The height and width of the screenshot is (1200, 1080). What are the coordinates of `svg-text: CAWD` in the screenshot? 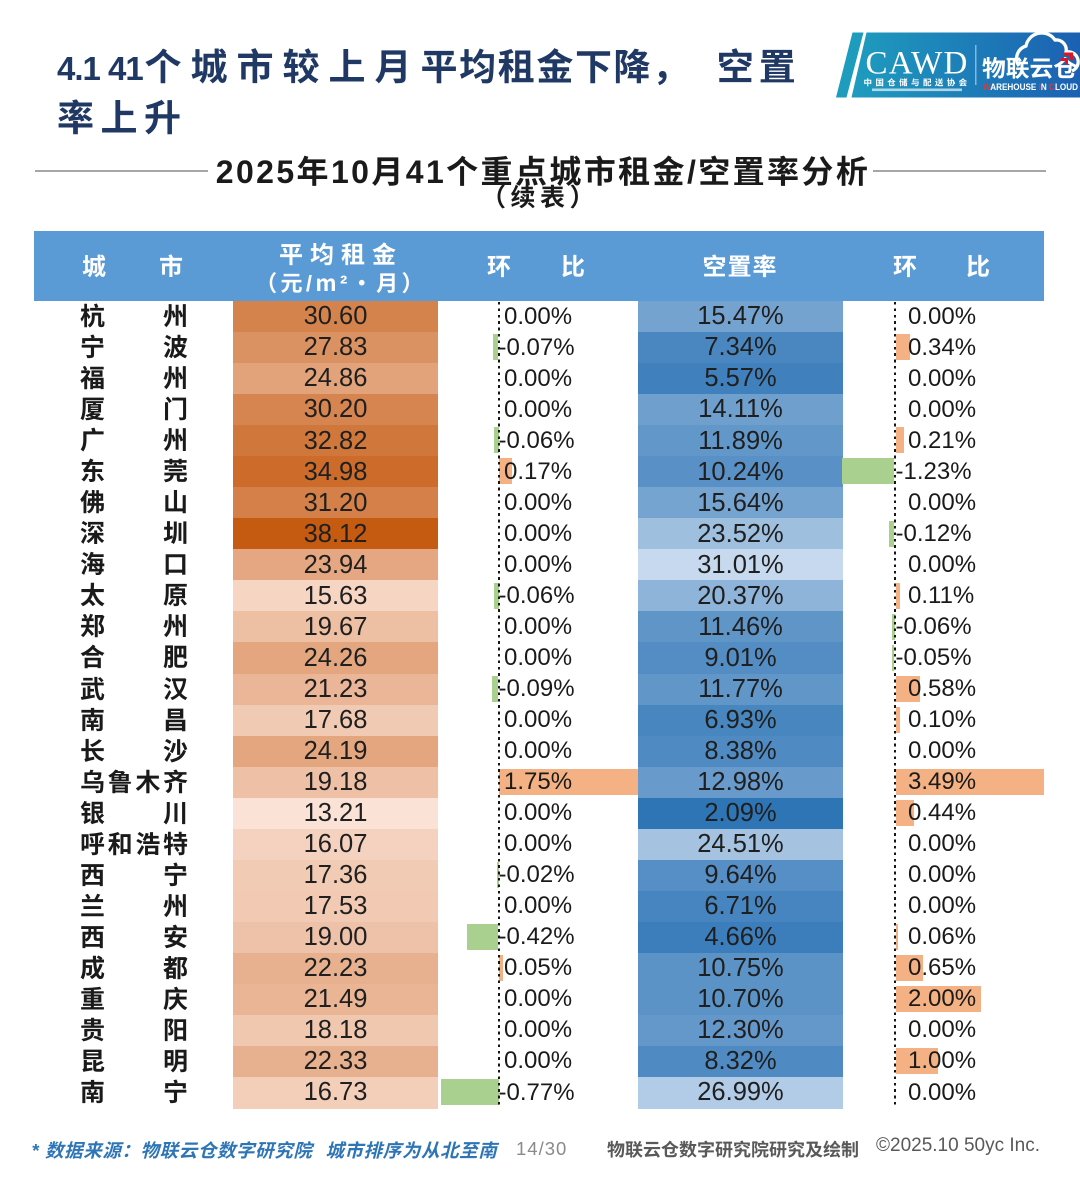 It's located at (917, 64).